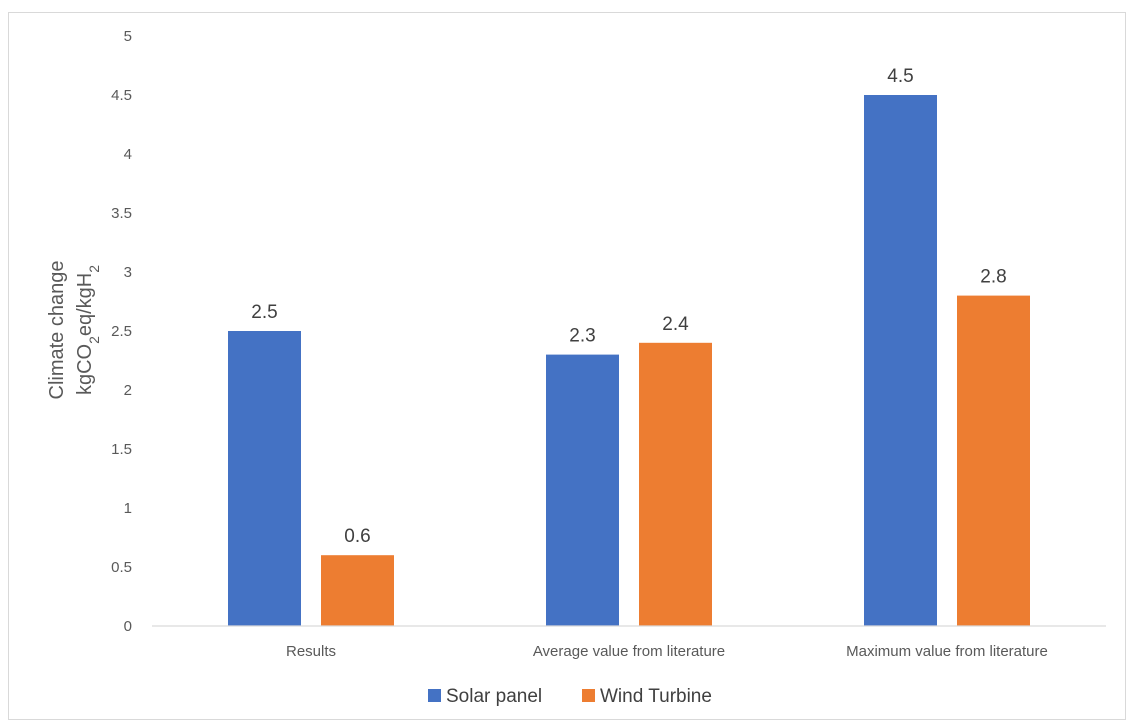 The width and height of the screenshot is (1134, 727). What do you see at coordinates (94, 269) in the screenshot?
I see `y-axis-unit-sub2: 2` at bounding box center [94, 269].